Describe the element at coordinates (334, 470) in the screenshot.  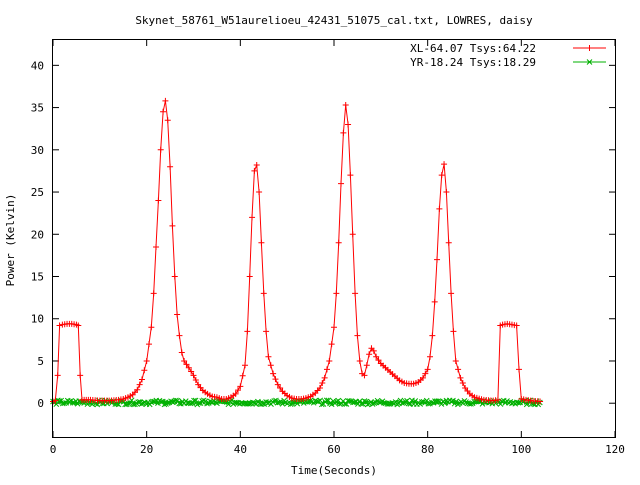
I see `x-axis-label: Time(Seconds)` at that location.